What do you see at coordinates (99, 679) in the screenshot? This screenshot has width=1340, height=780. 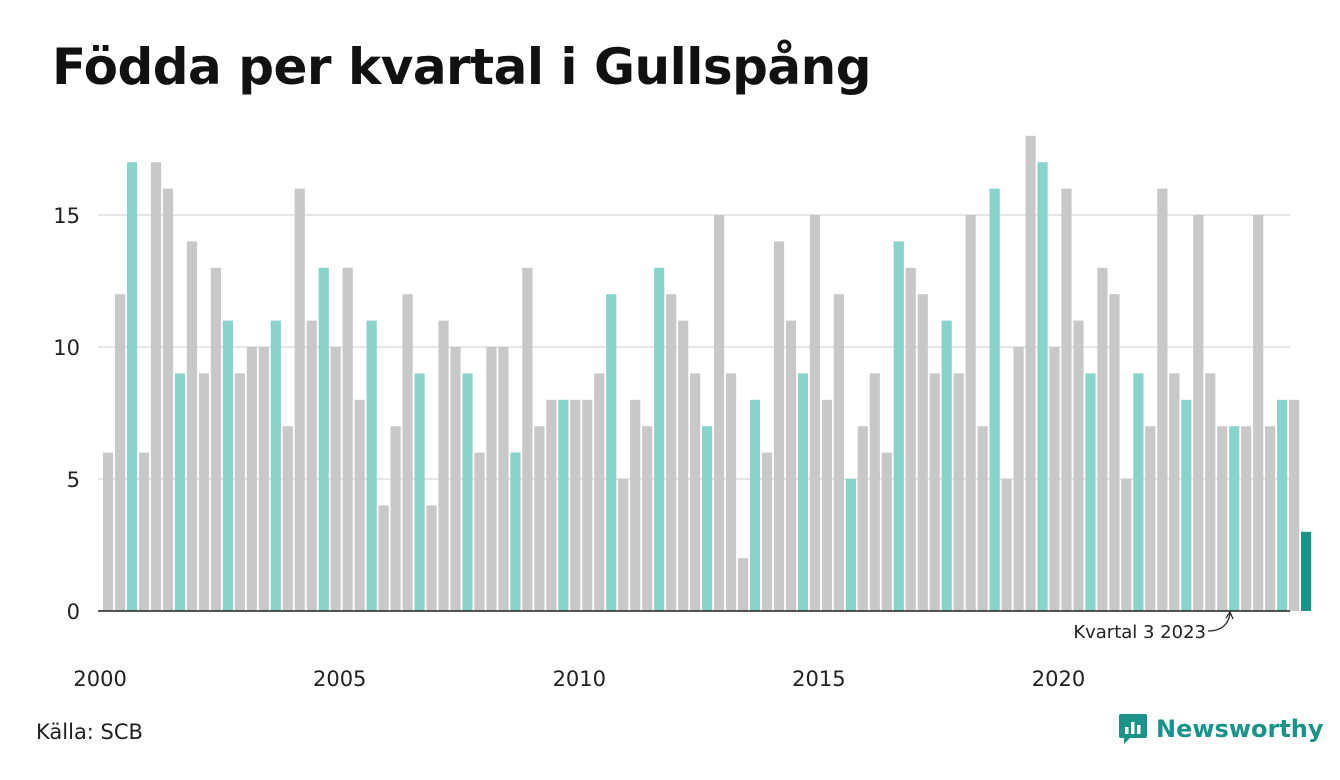 I see `x-tick-label: 2000` at bounding box center [99, 679].